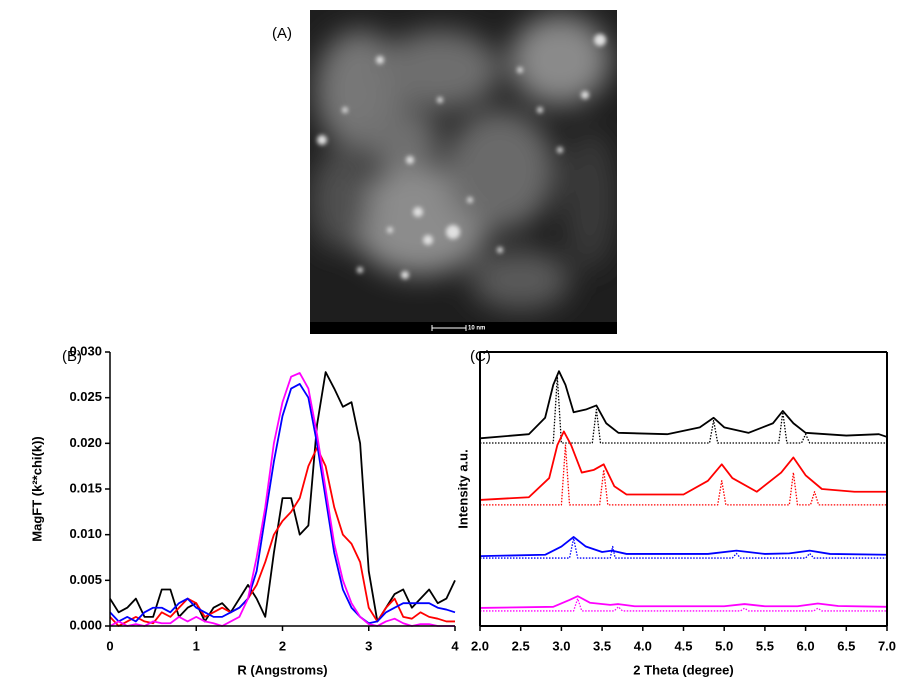 The image size is (905, 680). I want to click on y-axis-label: Intensity a.u., so click(462, 488).